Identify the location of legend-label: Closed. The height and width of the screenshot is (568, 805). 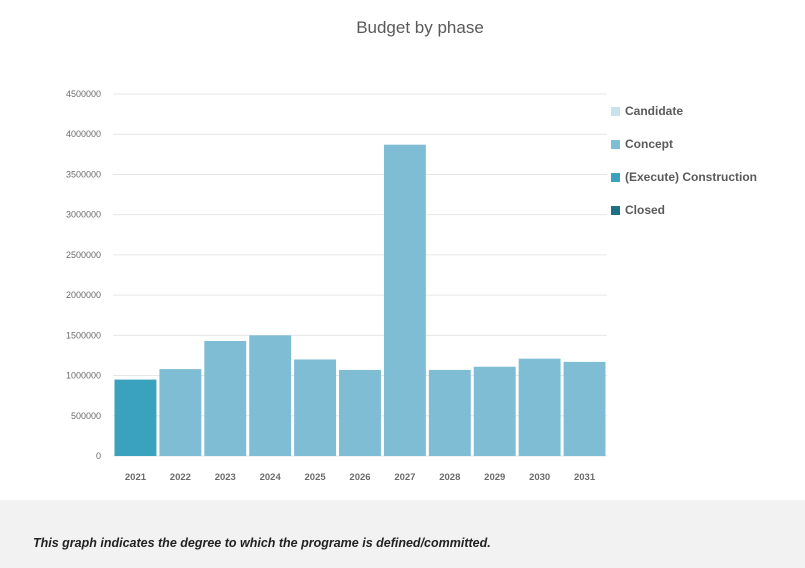
(645, 210).